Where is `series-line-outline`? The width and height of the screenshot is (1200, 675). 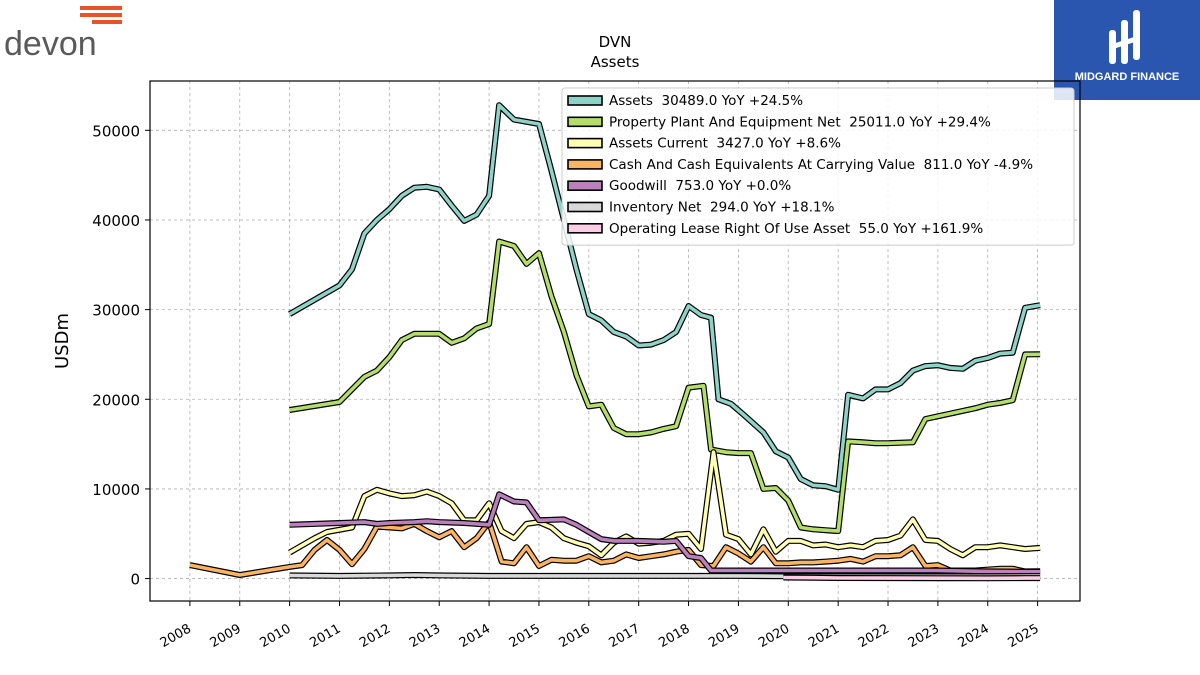 series-line-outline is located at coordinates (665, 533).